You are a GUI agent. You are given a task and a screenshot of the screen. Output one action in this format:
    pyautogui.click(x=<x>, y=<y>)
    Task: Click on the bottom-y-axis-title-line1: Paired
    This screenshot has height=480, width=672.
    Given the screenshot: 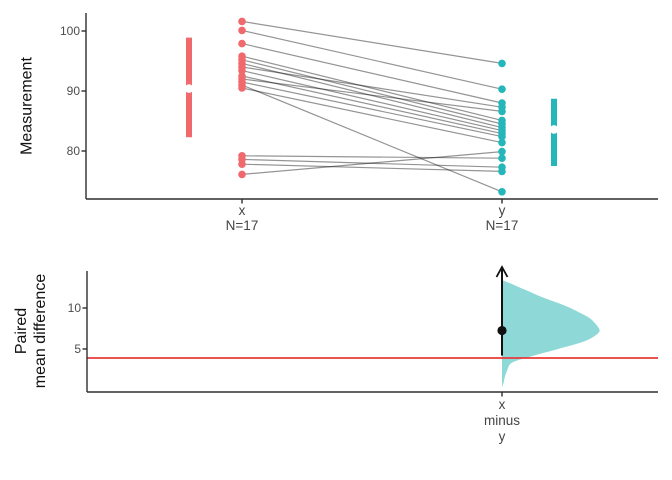 What is the action you would take?
    pyautogui.click(x=21, y=331)
    